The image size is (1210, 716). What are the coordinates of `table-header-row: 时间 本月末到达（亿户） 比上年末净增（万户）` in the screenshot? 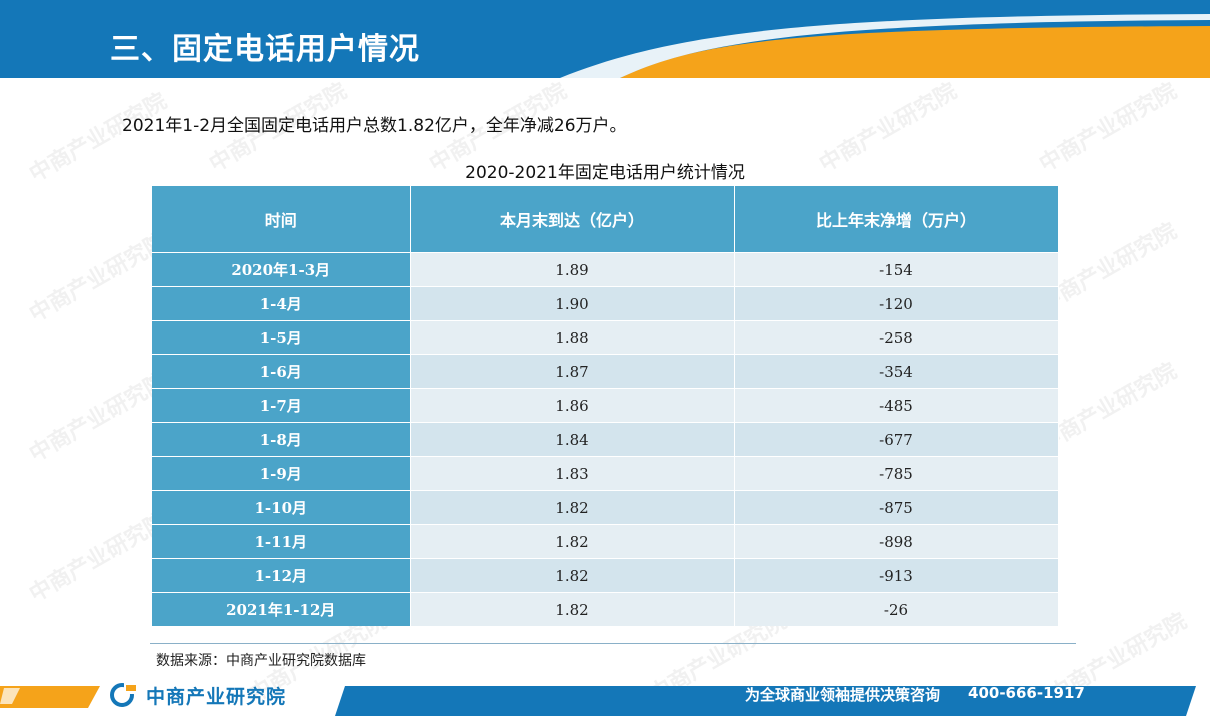 It's located at (605, 219).